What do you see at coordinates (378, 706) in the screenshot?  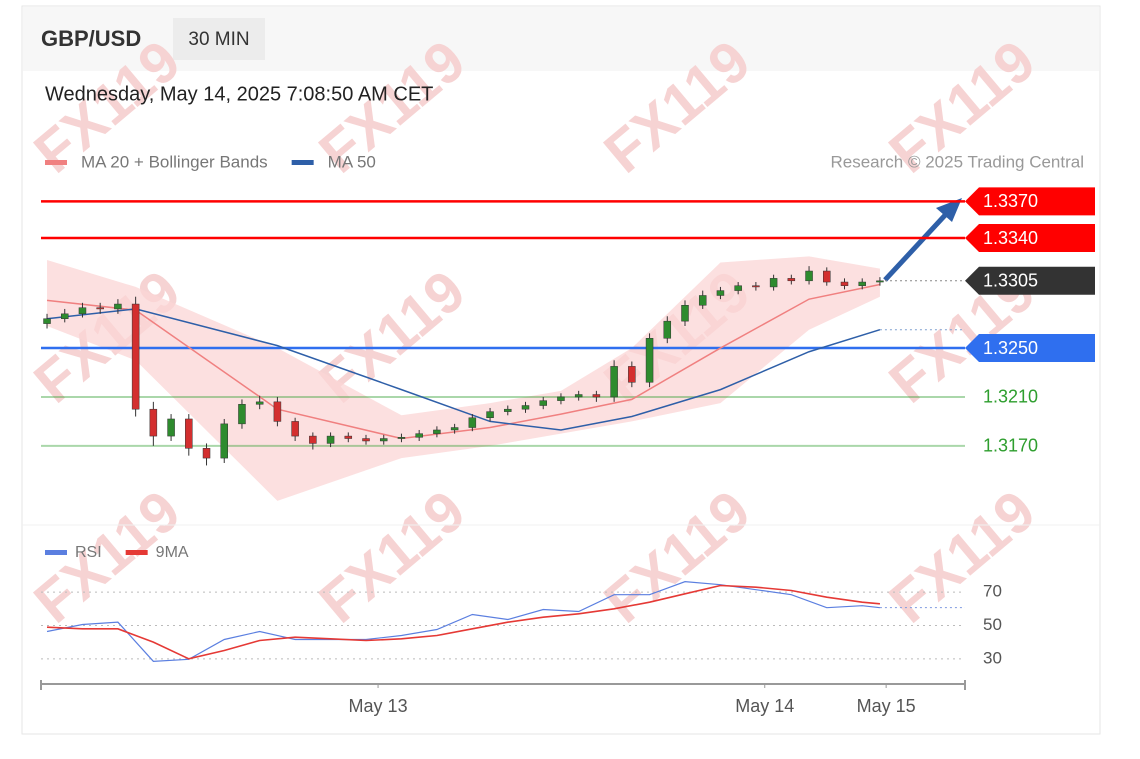 I see `x-tick-label: May 13` at bounding box center [378, 706].